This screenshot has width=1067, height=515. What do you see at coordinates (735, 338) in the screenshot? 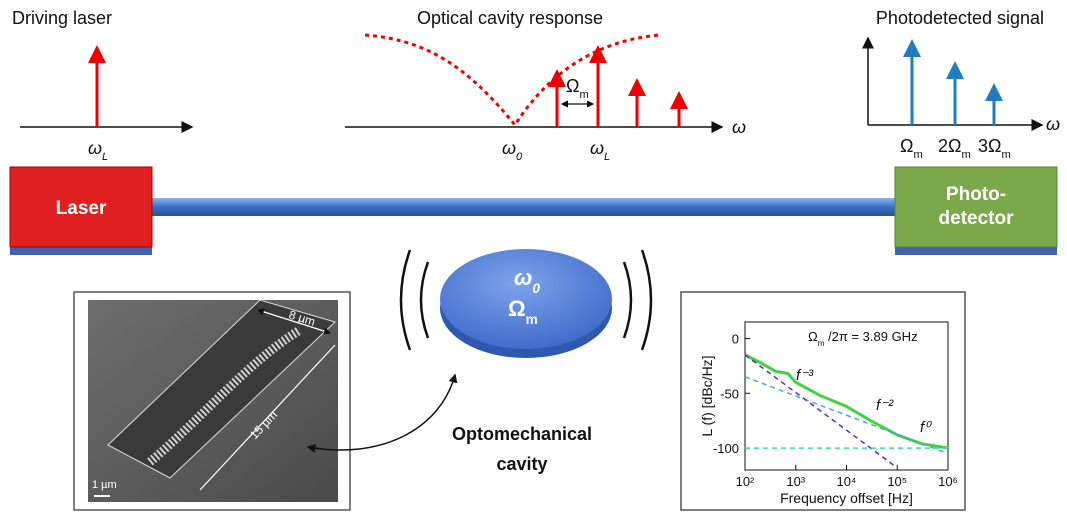
I see `y-tick-label: 0` at bounding box center [735, 338].